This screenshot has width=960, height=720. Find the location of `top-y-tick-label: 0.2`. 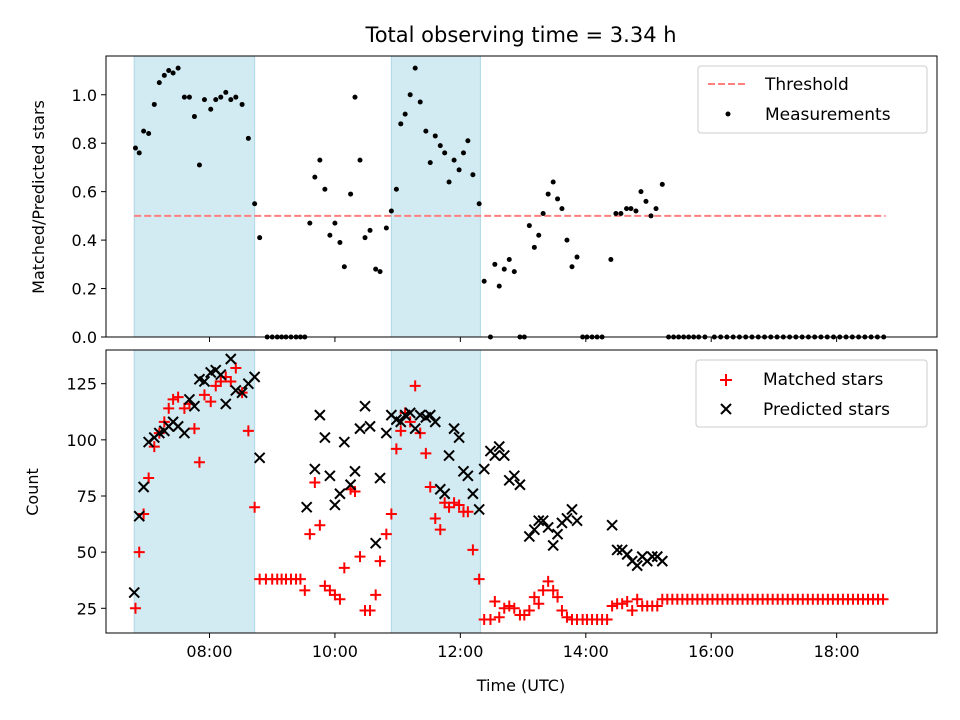

top-y-tick-label: 0.2 is located at coordinates (84, 289).